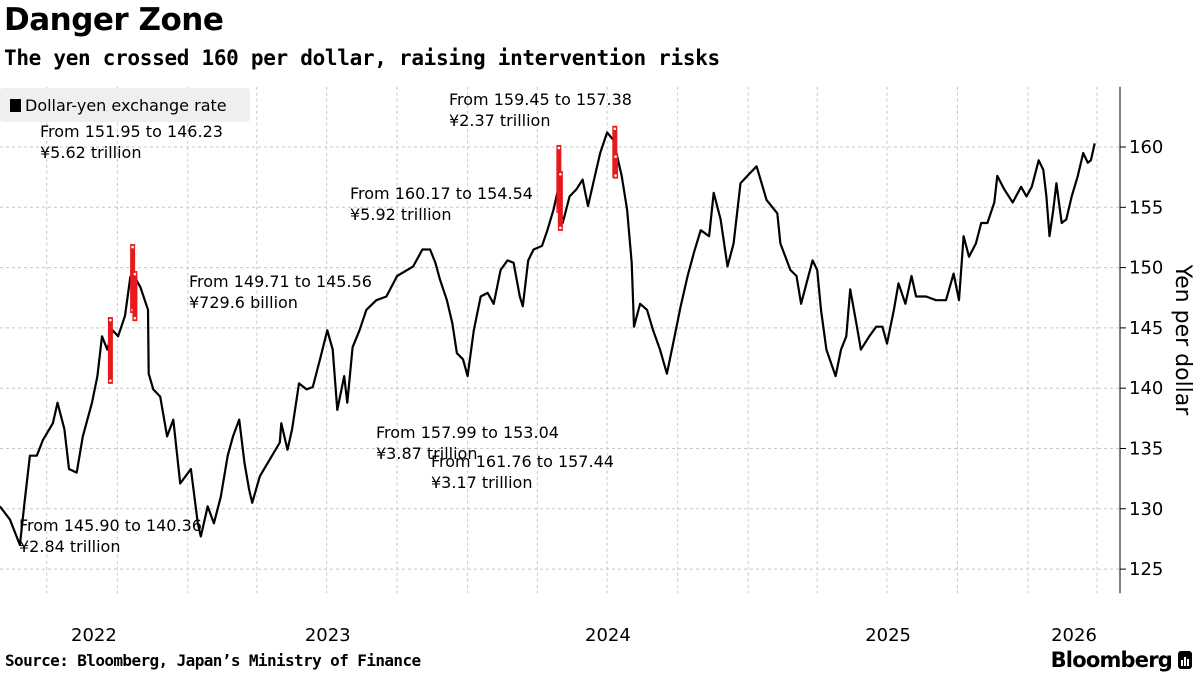 The image size is (1200, 675). What do you see at coordinates (1146, 569) in the screenshot?
I see `y-tick-label: 125` at bounding box center [1146, 569].